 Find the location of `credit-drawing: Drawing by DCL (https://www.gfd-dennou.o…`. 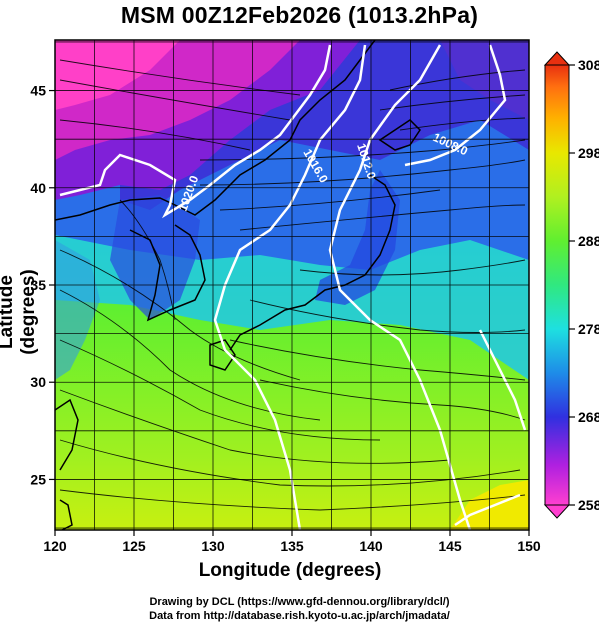

credit-drawing: Drawing by DCL (https://www.gfd-dennou.o… is located at coordinates (299, 602).